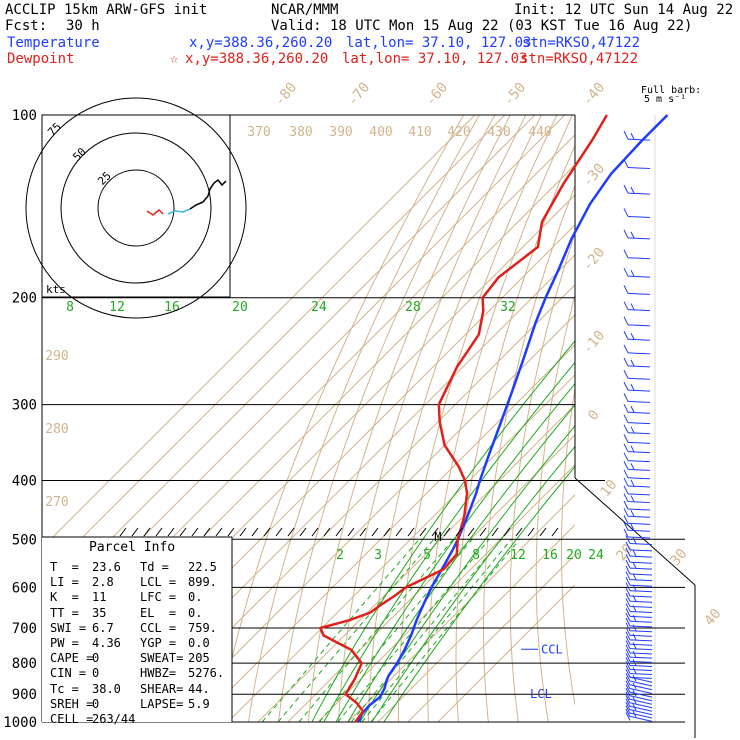  What do you see at coordinates (99, 597) in the screenshot?
I see `parcel-info-cell: 11` at bounding box center [99, 597].